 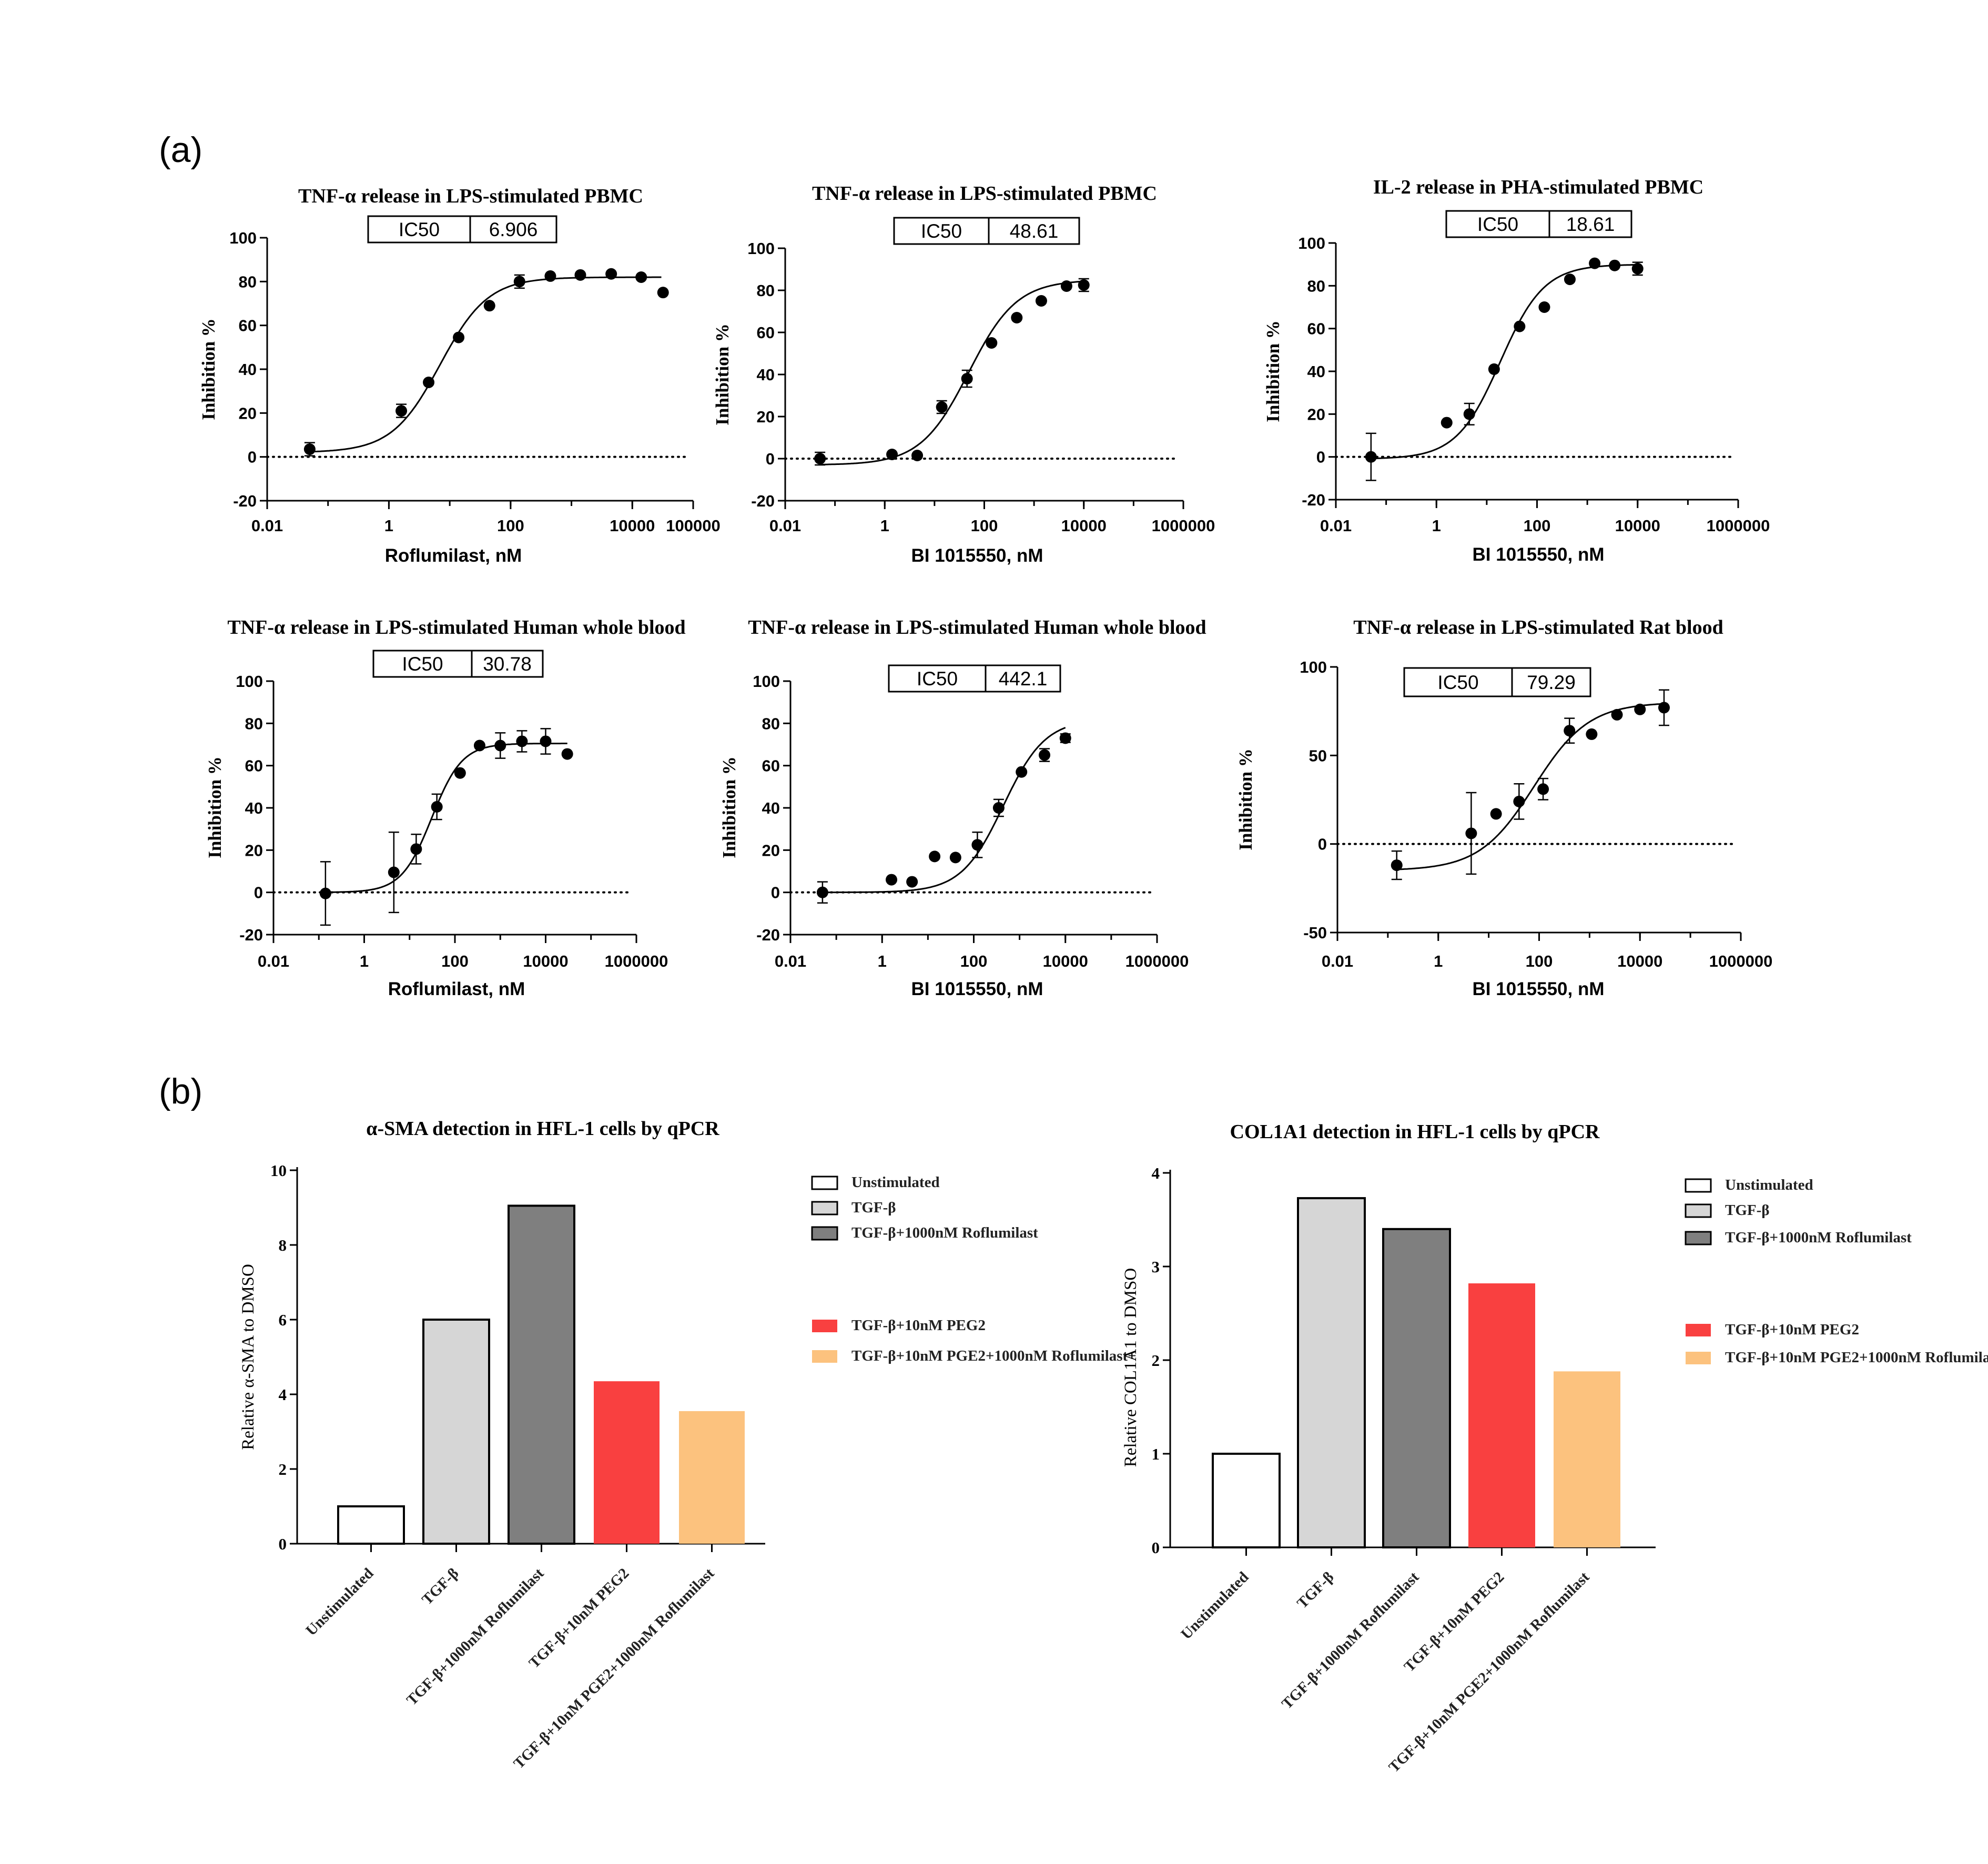 I want to click on y-tick-label: 50, so click(x=1318, y=755).